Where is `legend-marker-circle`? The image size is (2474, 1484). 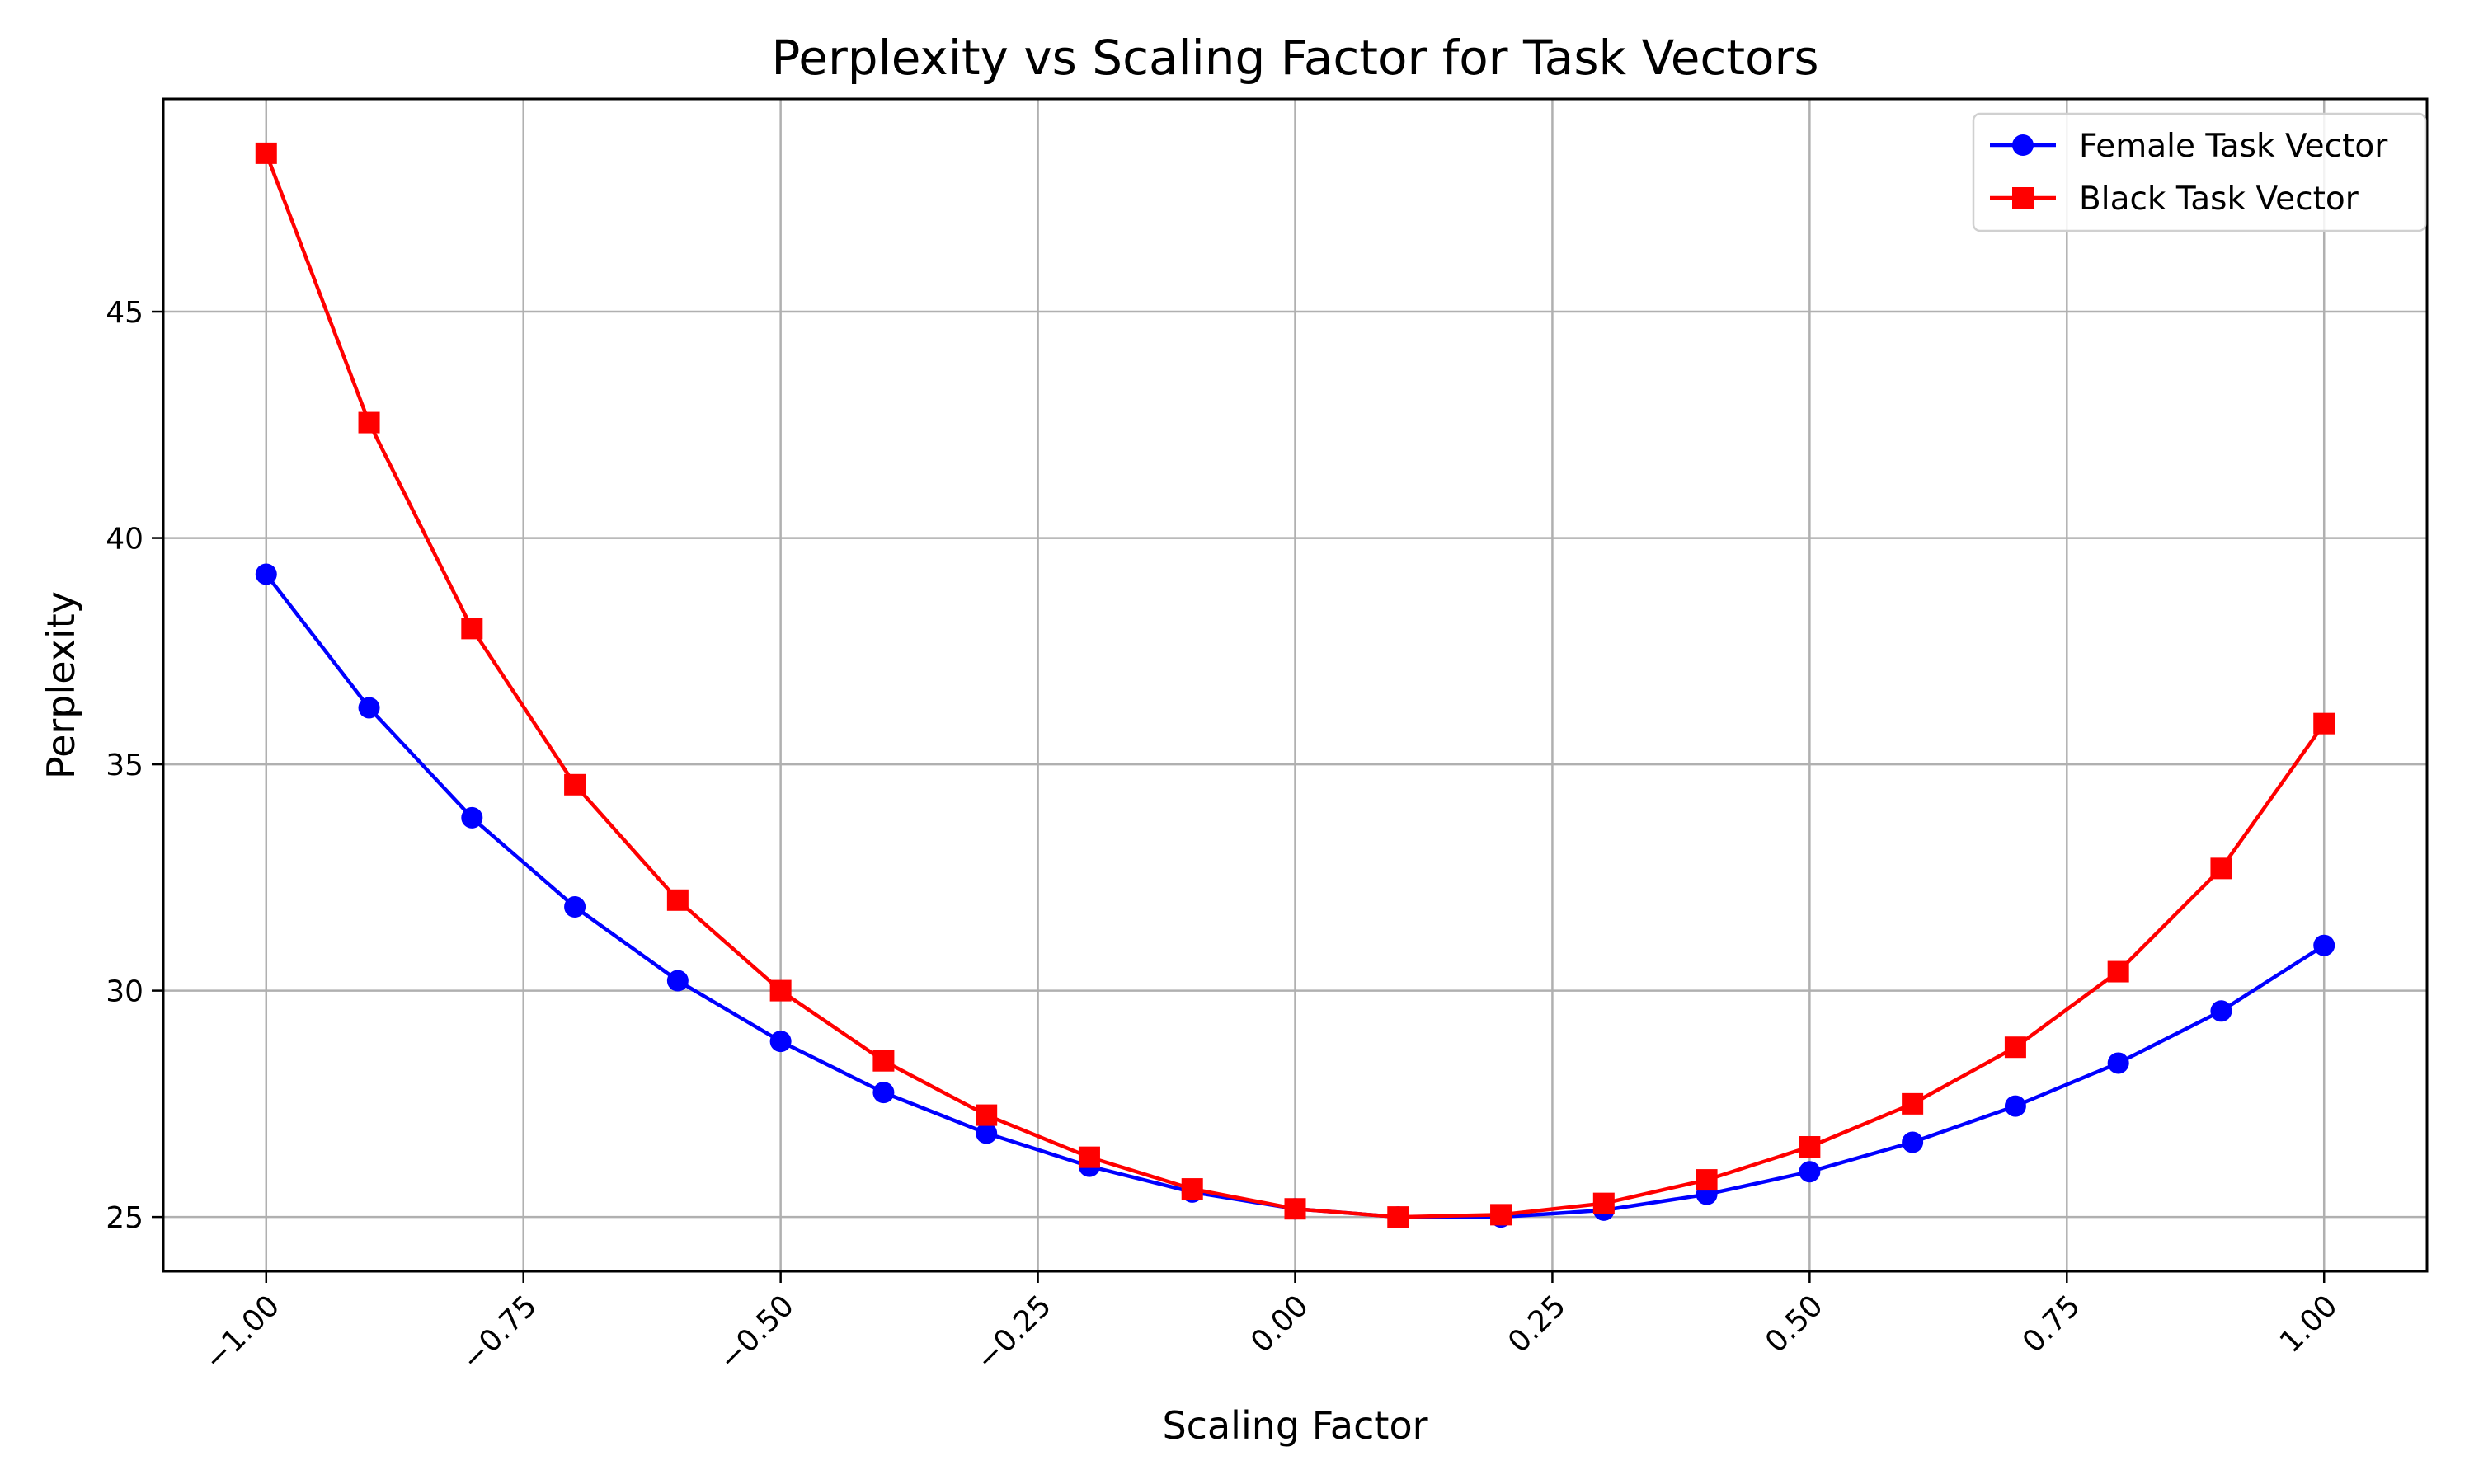
legend-marker-circle is located at coordinates (2023, 145).